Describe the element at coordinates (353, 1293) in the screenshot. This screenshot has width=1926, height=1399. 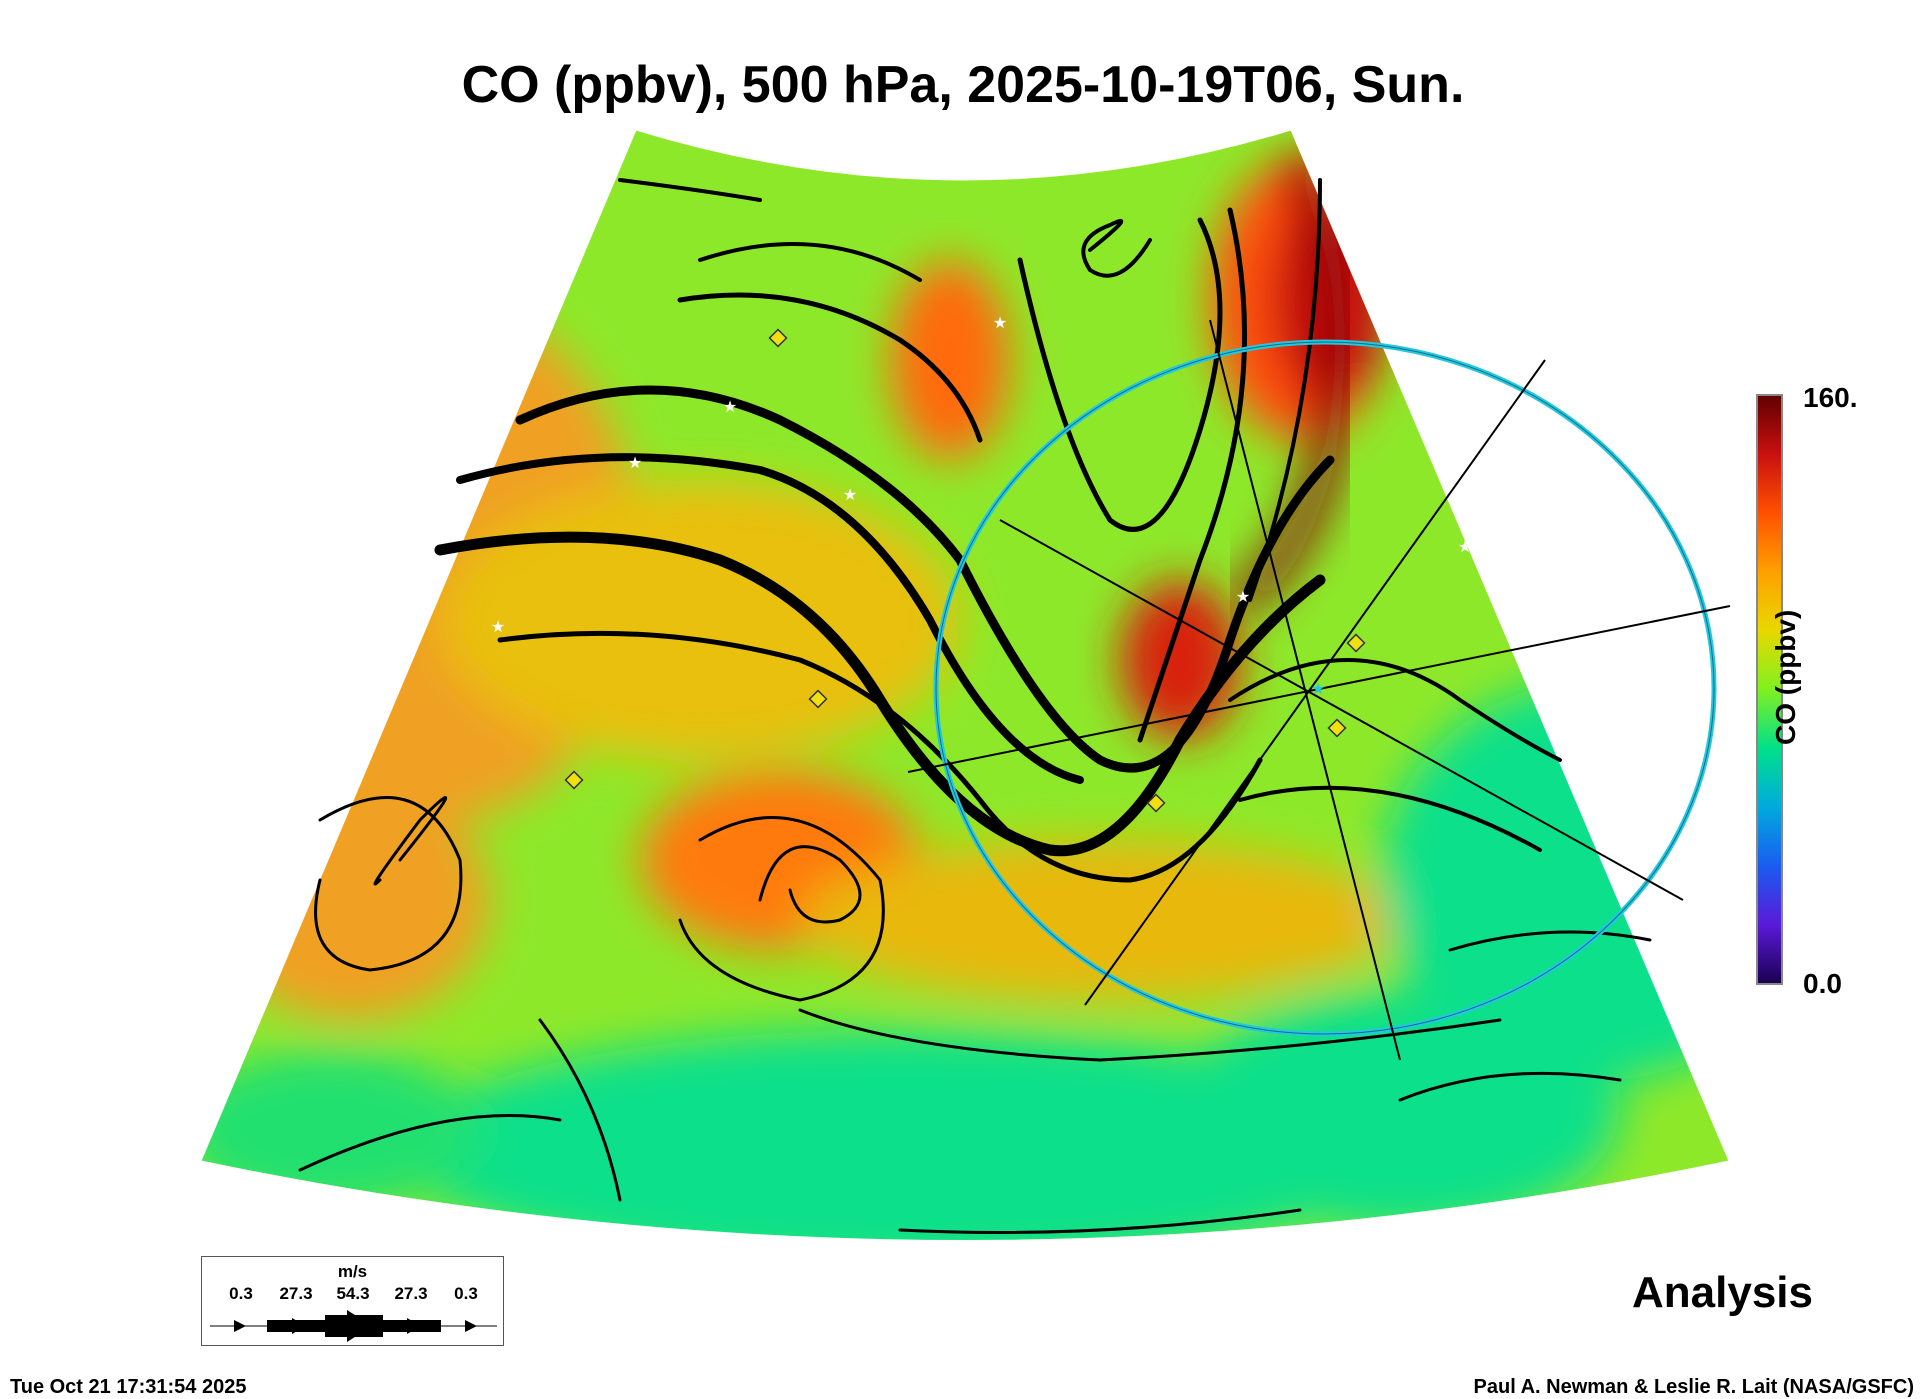
I see `wind-value: 54.3` at that location.